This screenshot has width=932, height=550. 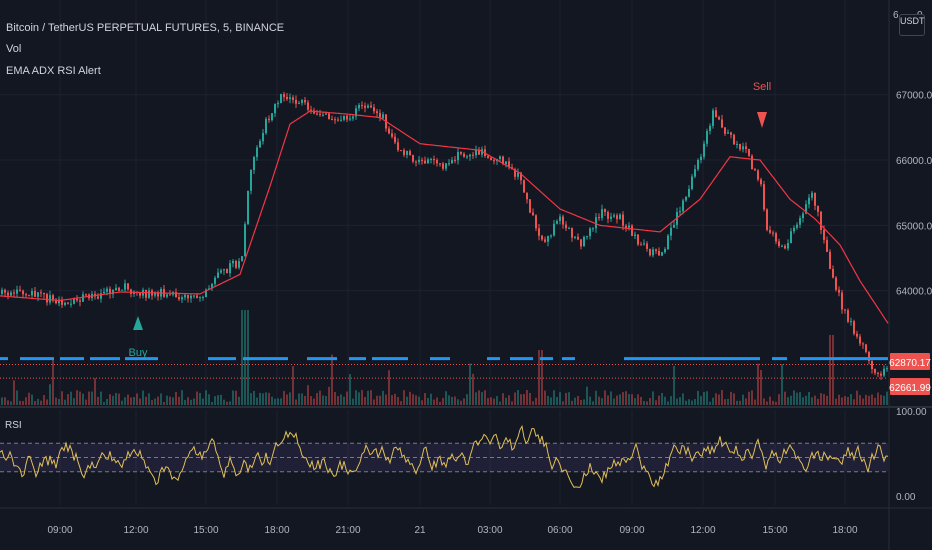 What do you see at coordinates (14, 49) in the screenshot?
I see `volume-legend: Vol` at bounding box center [14, 49].